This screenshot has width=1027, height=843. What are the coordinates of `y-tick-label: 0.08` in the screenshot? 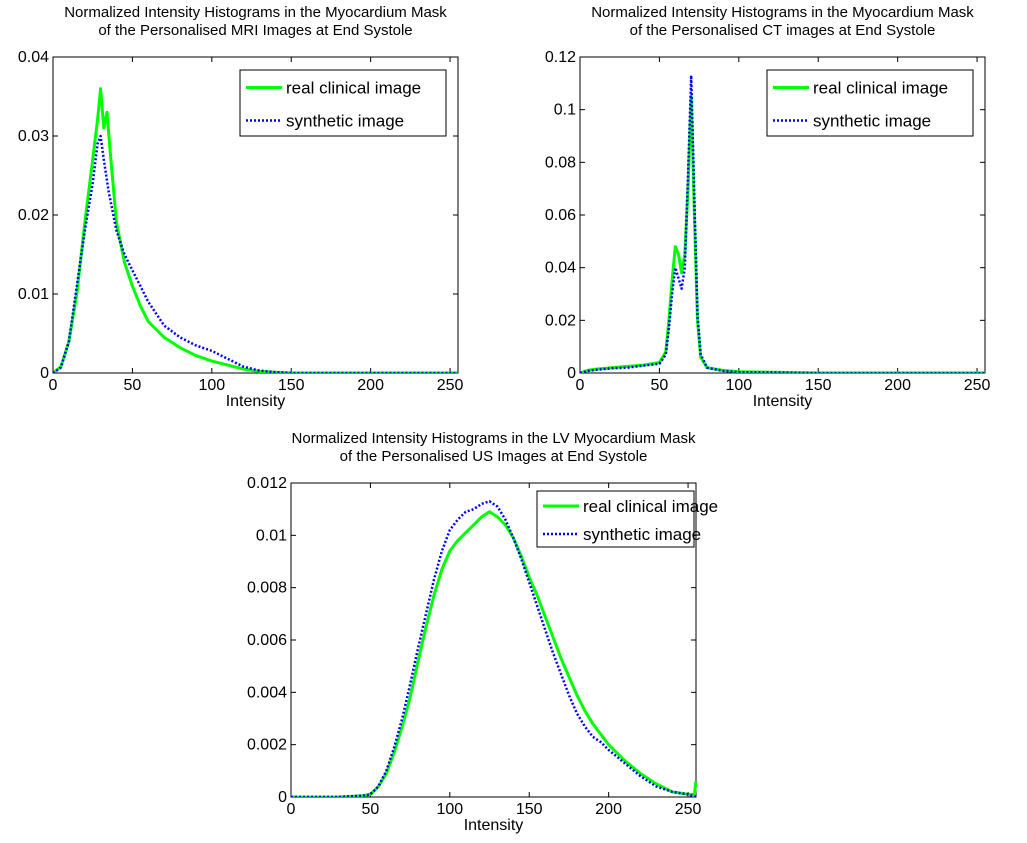 It's located at (560, 162).